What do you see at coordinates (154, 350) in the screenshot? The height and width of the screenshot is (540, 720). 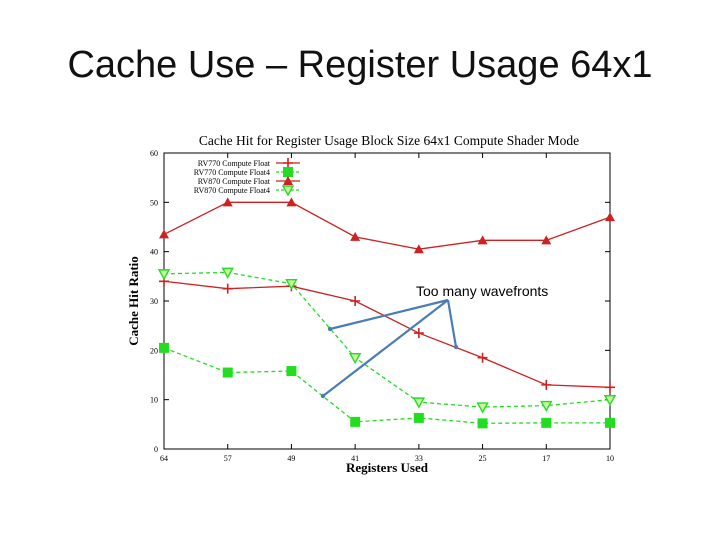 I see `y-tick-label: 20` at bounding box center [154, 350].